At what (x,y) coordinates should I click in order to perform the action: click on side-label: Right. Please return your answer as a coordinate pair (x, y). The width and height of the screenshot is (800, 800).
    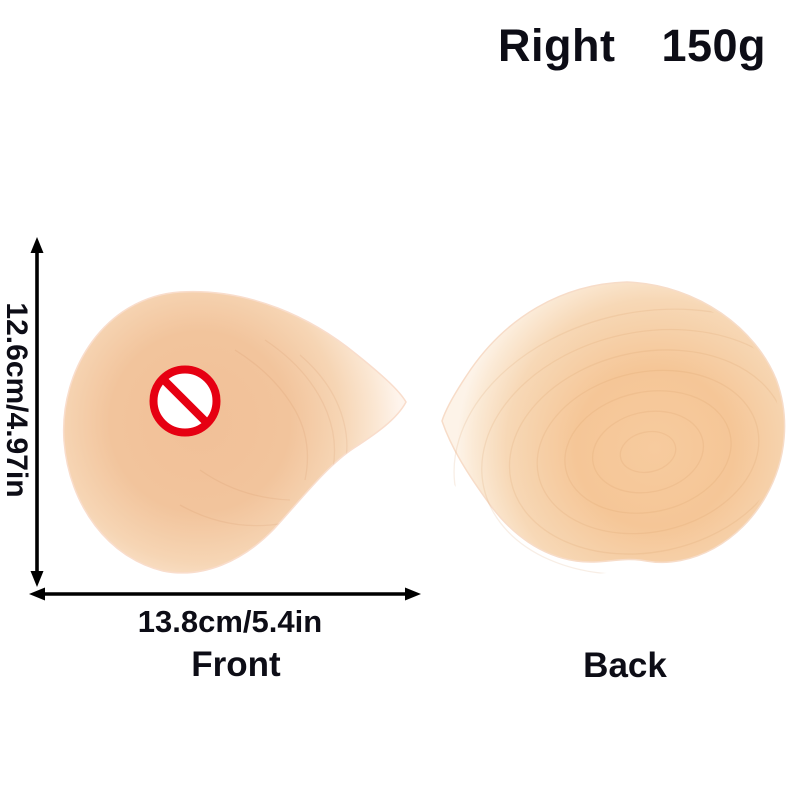
    Looking at the image, I should click on (557, 45).